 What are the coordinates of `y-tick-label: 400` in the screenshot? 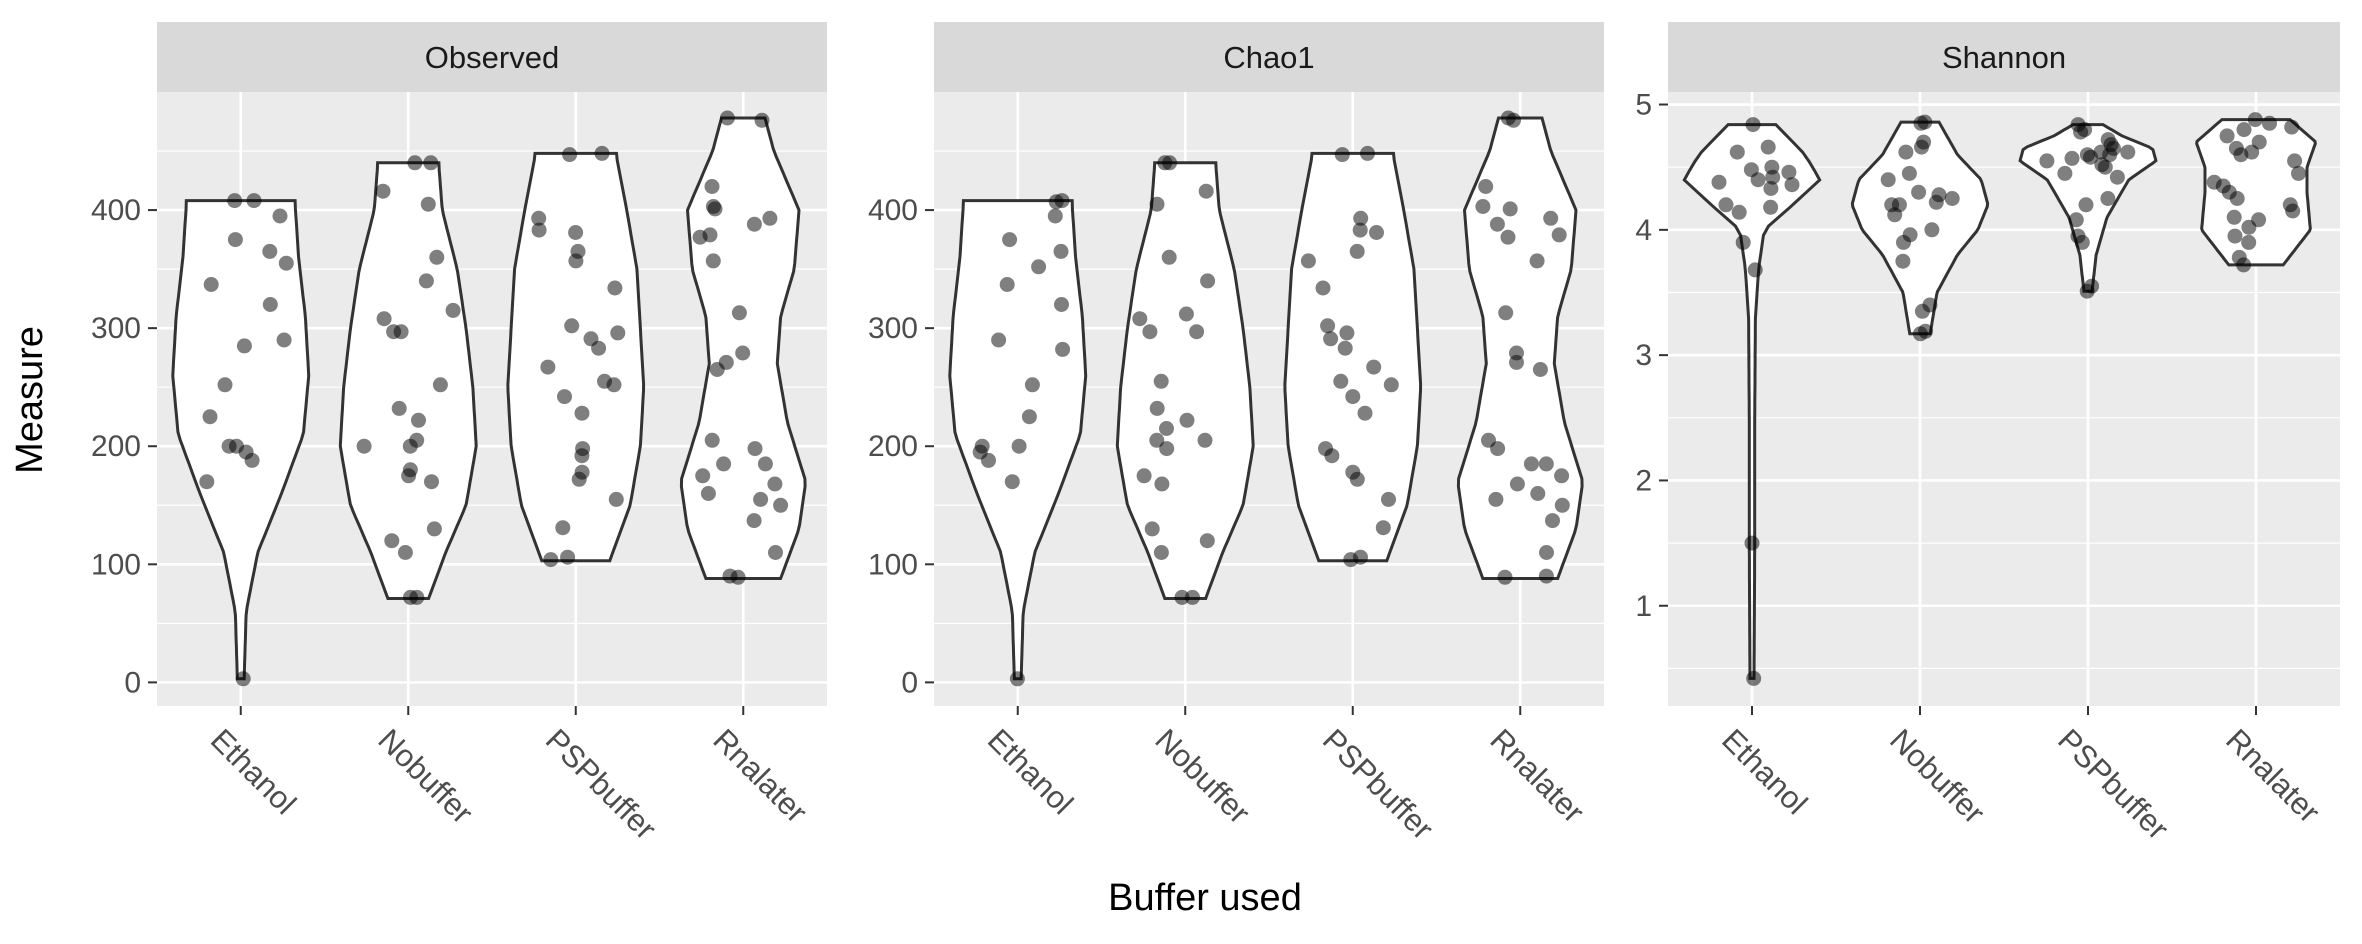 It's located at (893, 210).